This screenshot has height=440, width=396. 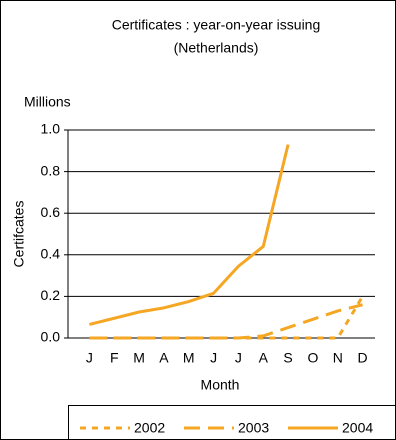 I want to click on y-axis-label: Certifcates, so click(x=19, y=234).